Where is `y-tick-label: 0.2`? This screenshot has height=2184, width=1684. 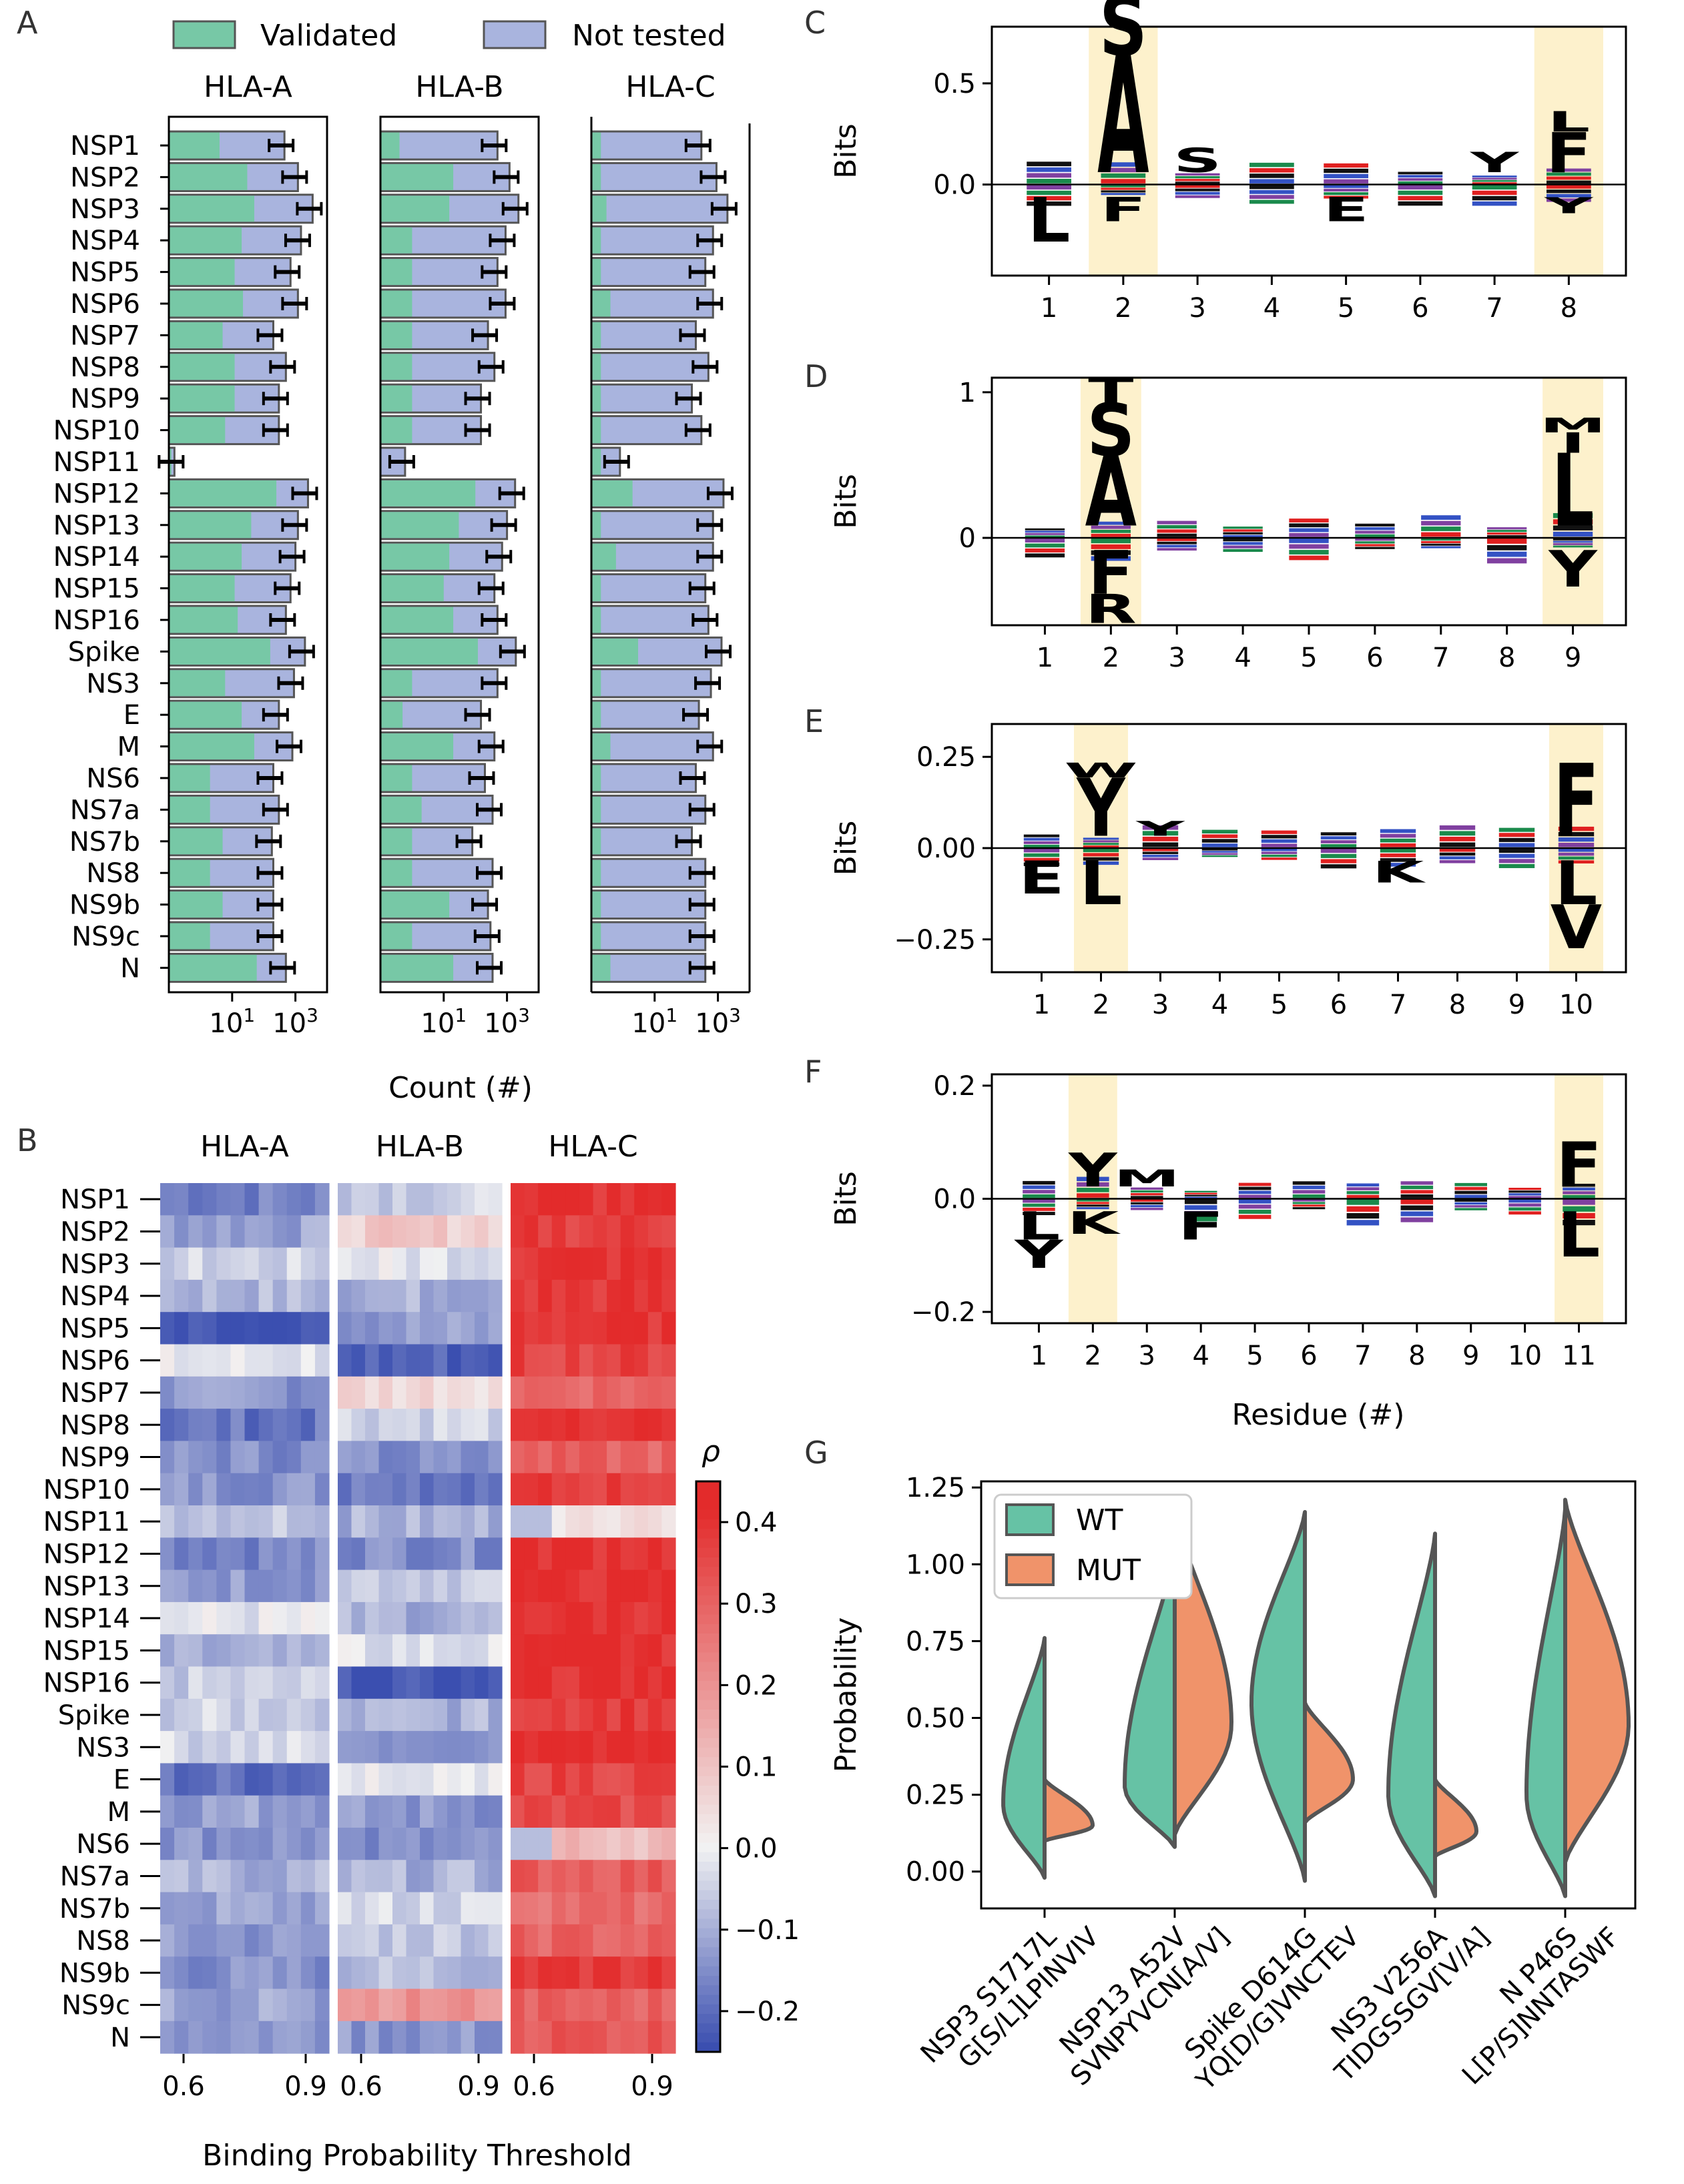
y-tick-label: 0.2 is located at coordinates (954, 1086).